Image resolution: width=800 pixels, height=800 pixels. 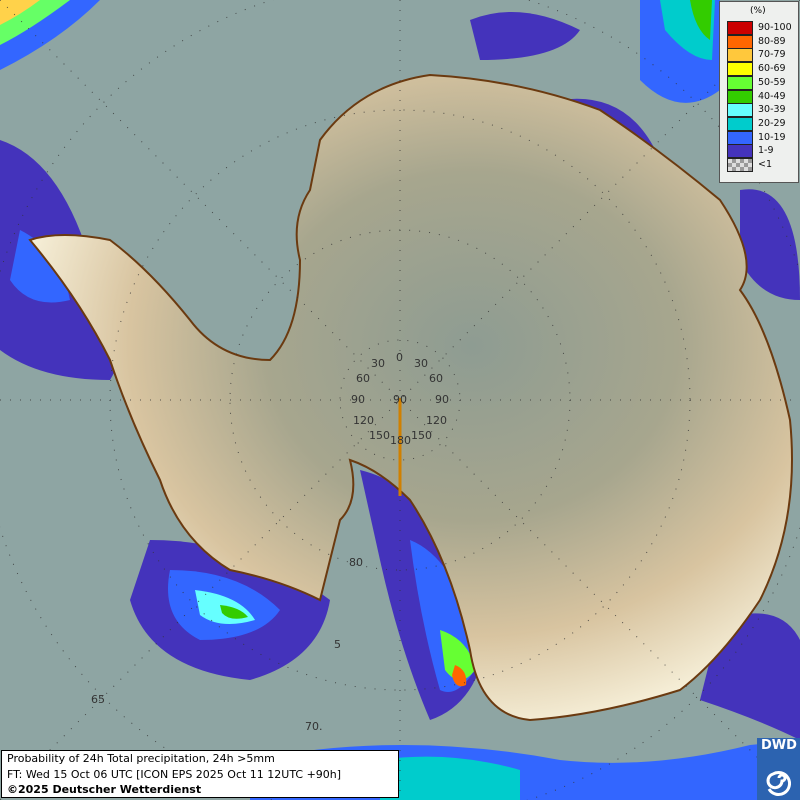 What do you see at coordinates (772, 123) in the screenshot?
I see `legend-label: 20-29` at bounding box center [772, 123].